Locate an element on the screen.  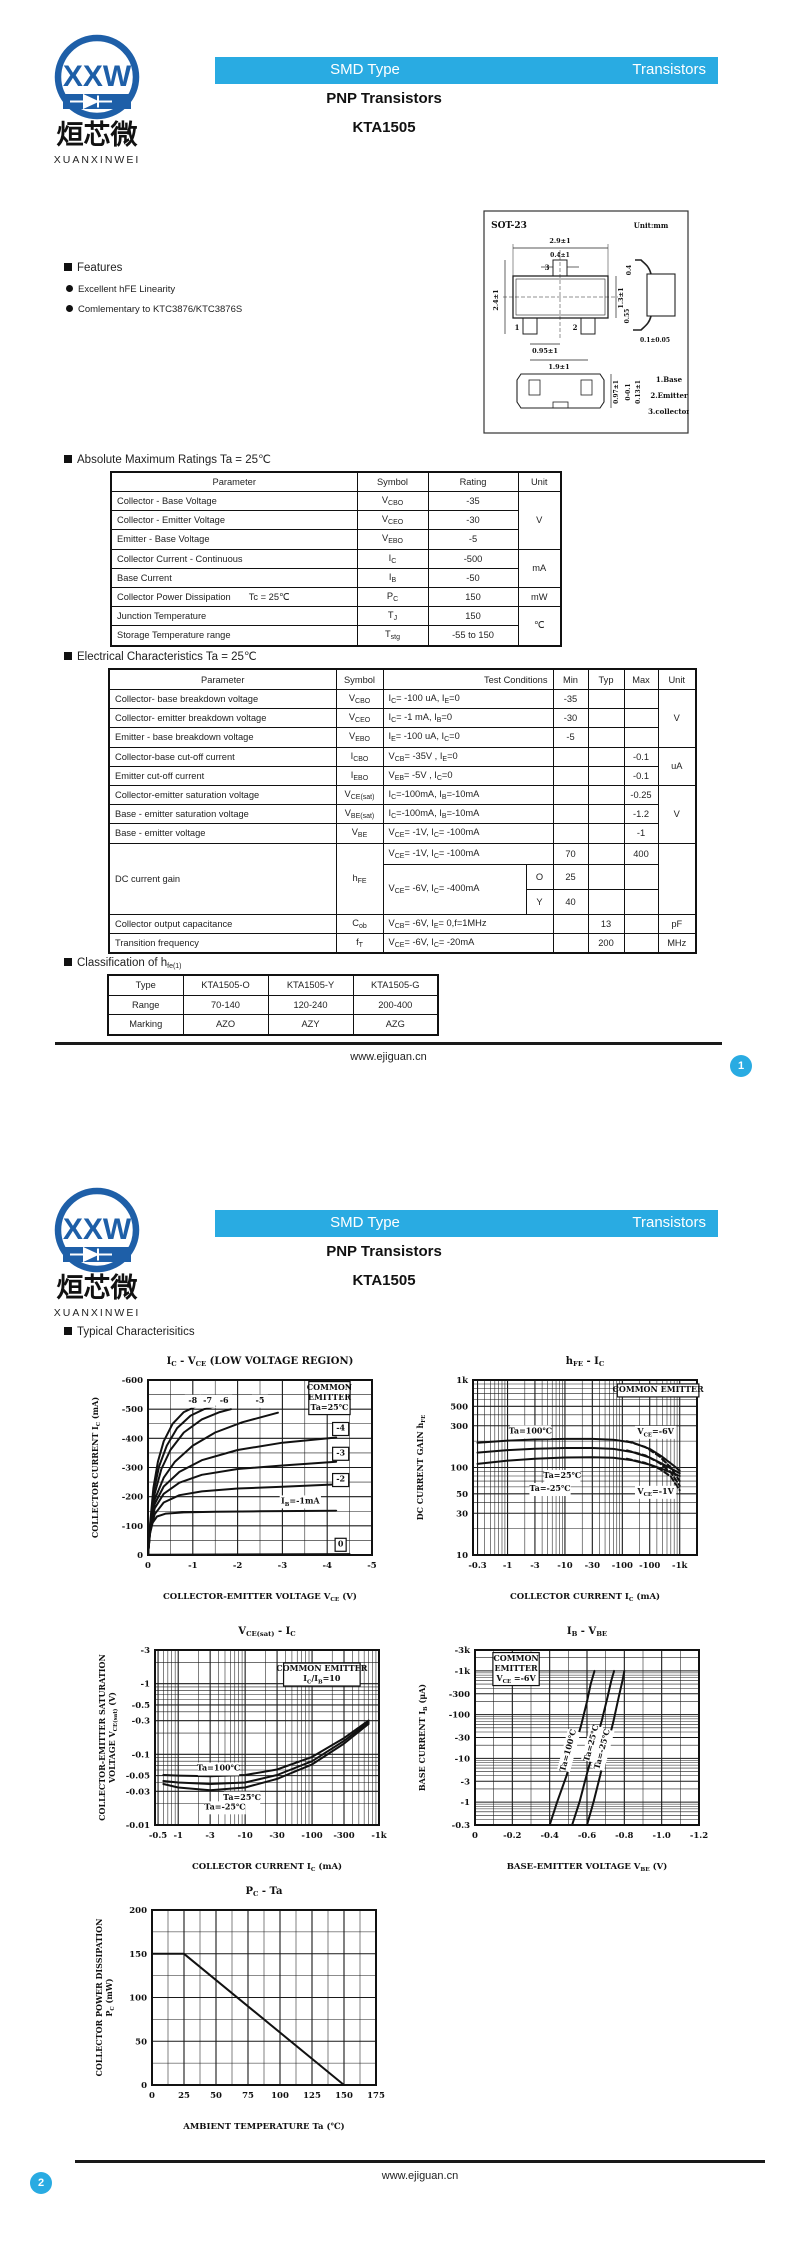
max-cell: -1.2 is located at coordinates (641, 814).